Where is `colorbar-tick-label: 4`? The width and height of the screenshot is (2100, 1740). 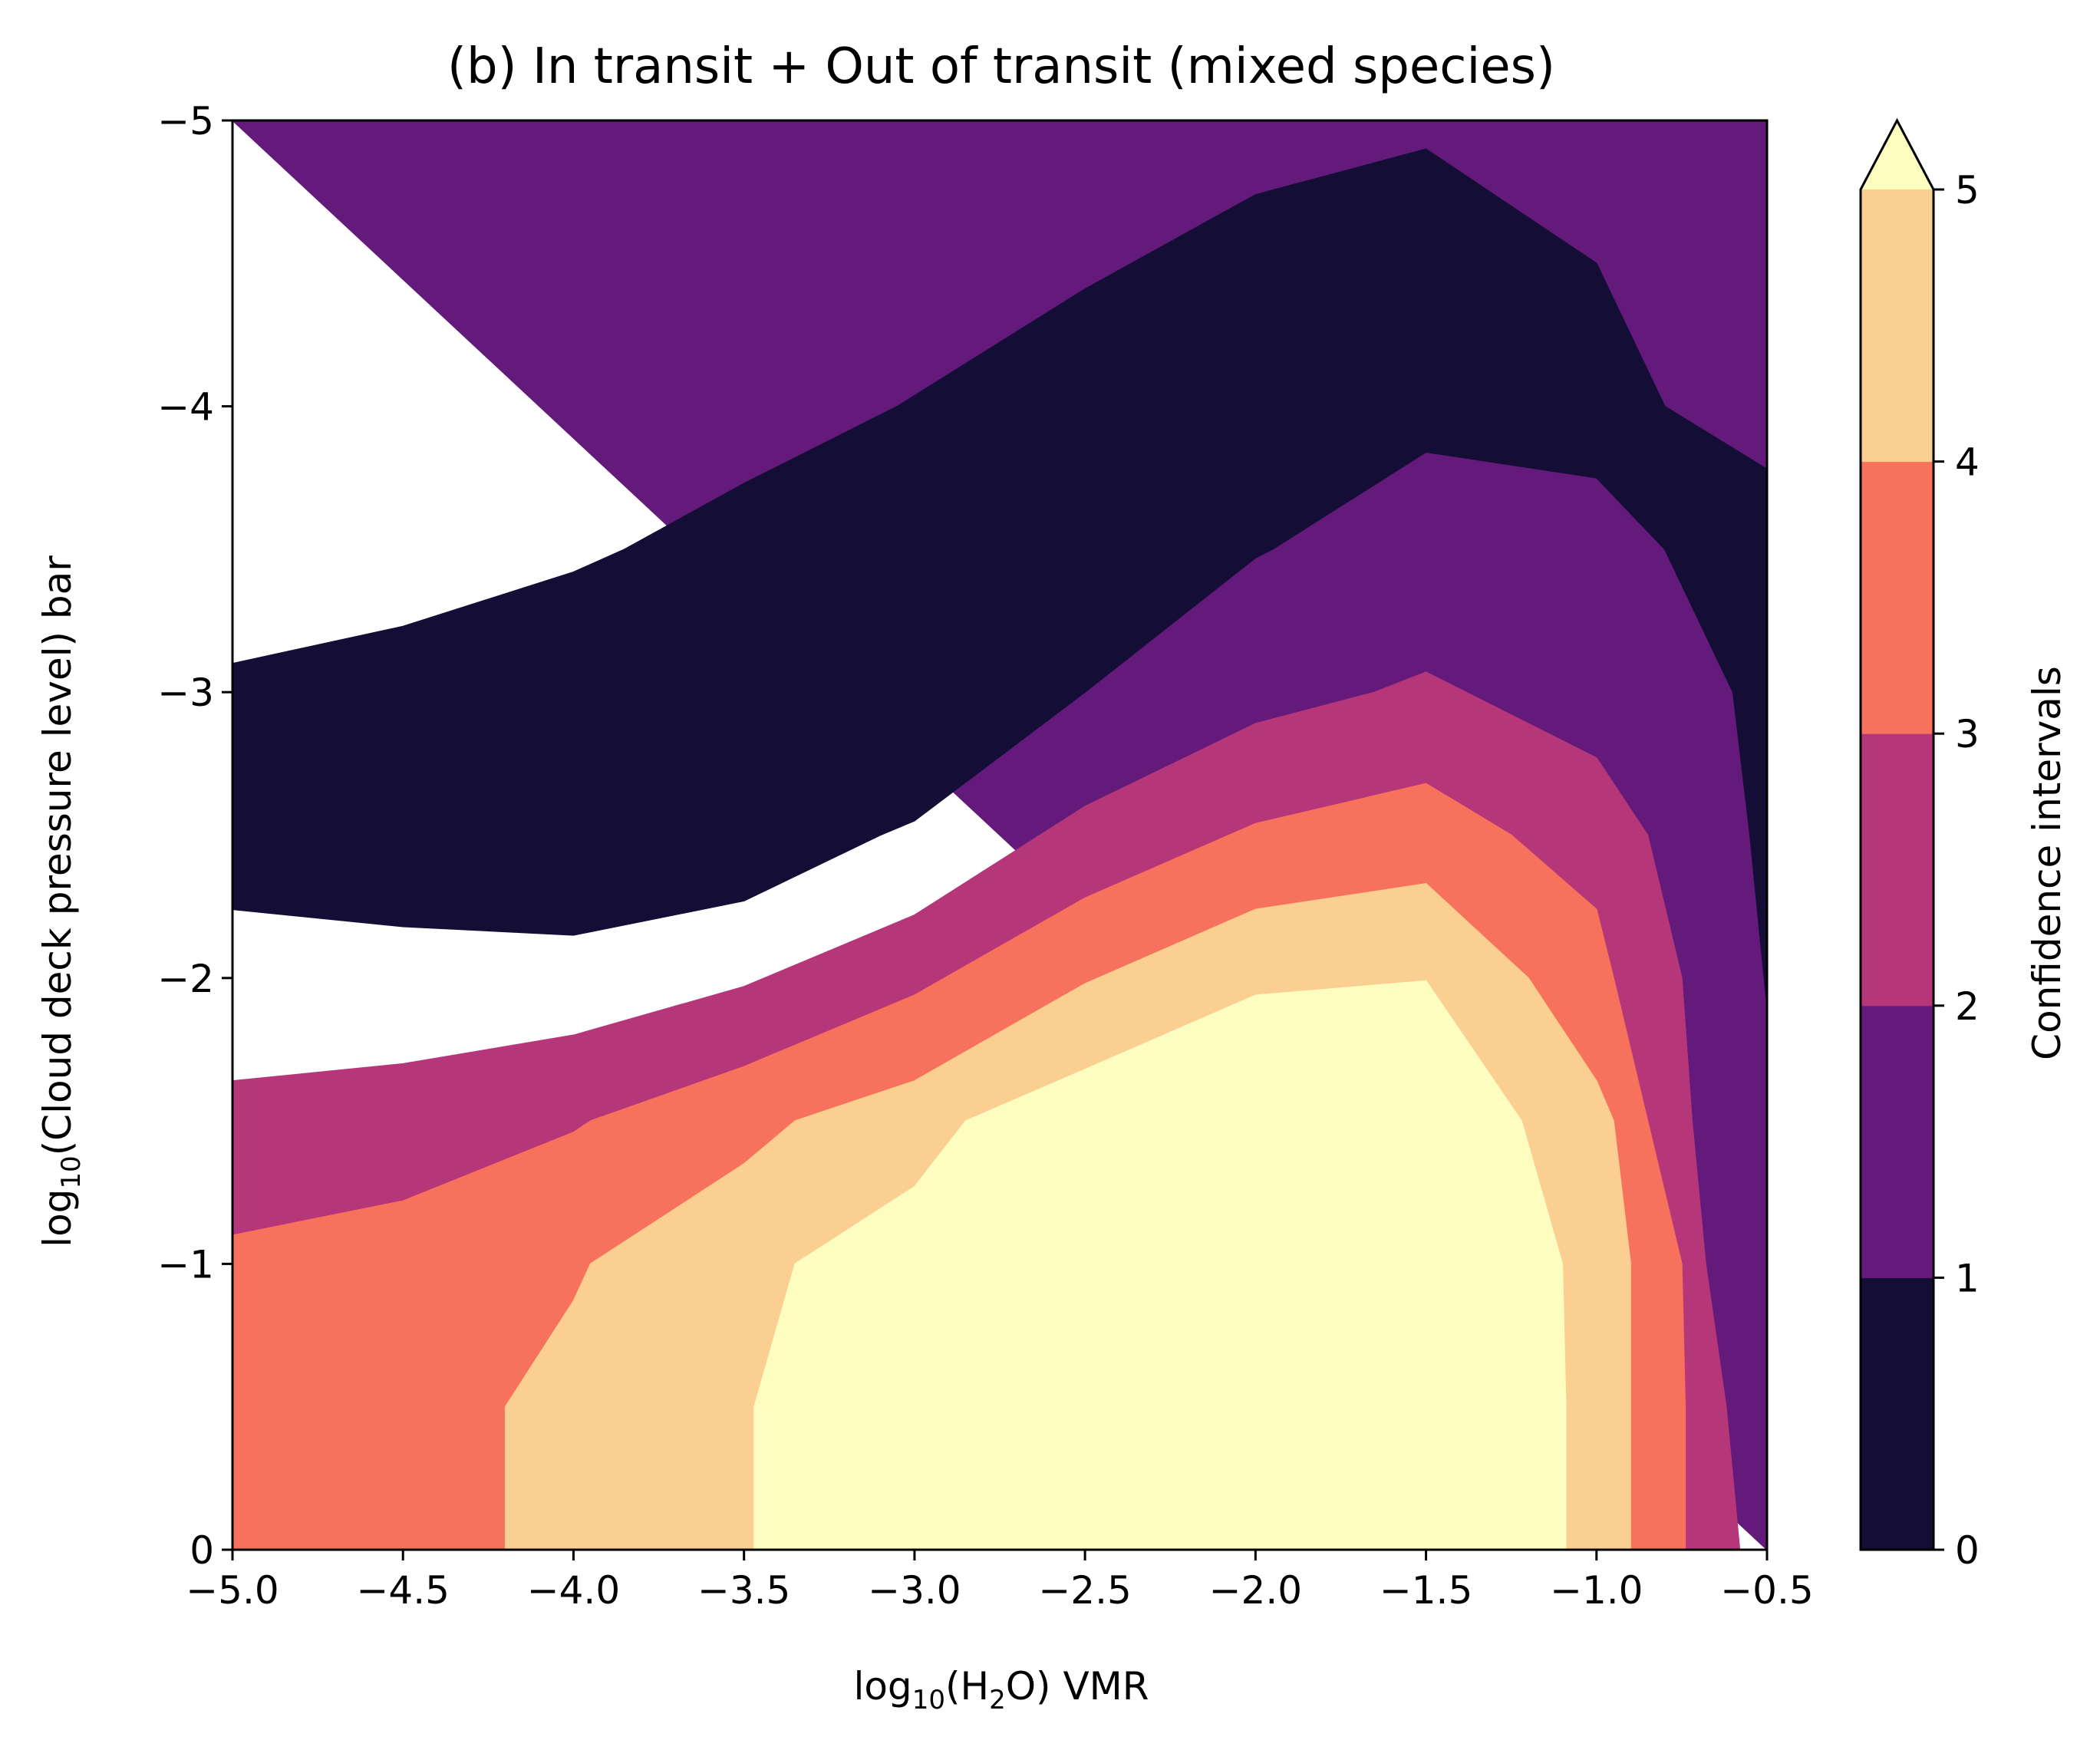
colorbar-tick-label: 4 is located at coordinates (1967, 462).